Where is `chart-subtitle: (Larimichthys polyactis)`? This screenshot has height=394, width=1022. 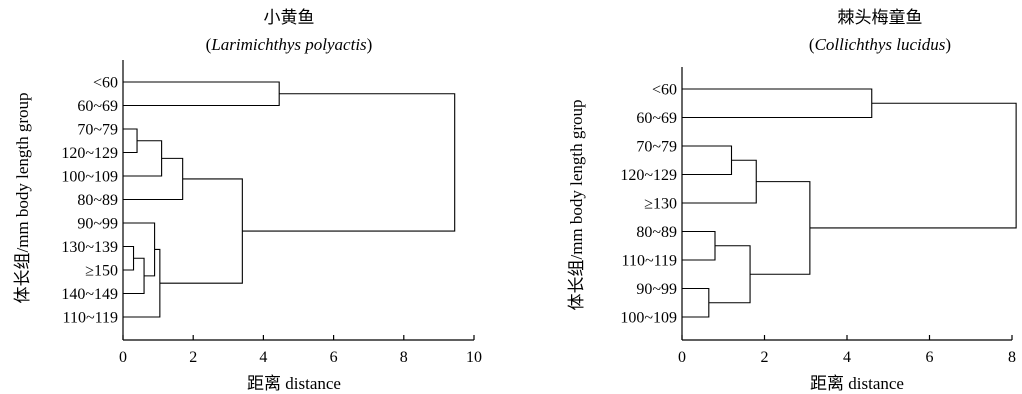
chart-subtitle: (Larimichthys polyactis) is located at coordinates (289, 44).